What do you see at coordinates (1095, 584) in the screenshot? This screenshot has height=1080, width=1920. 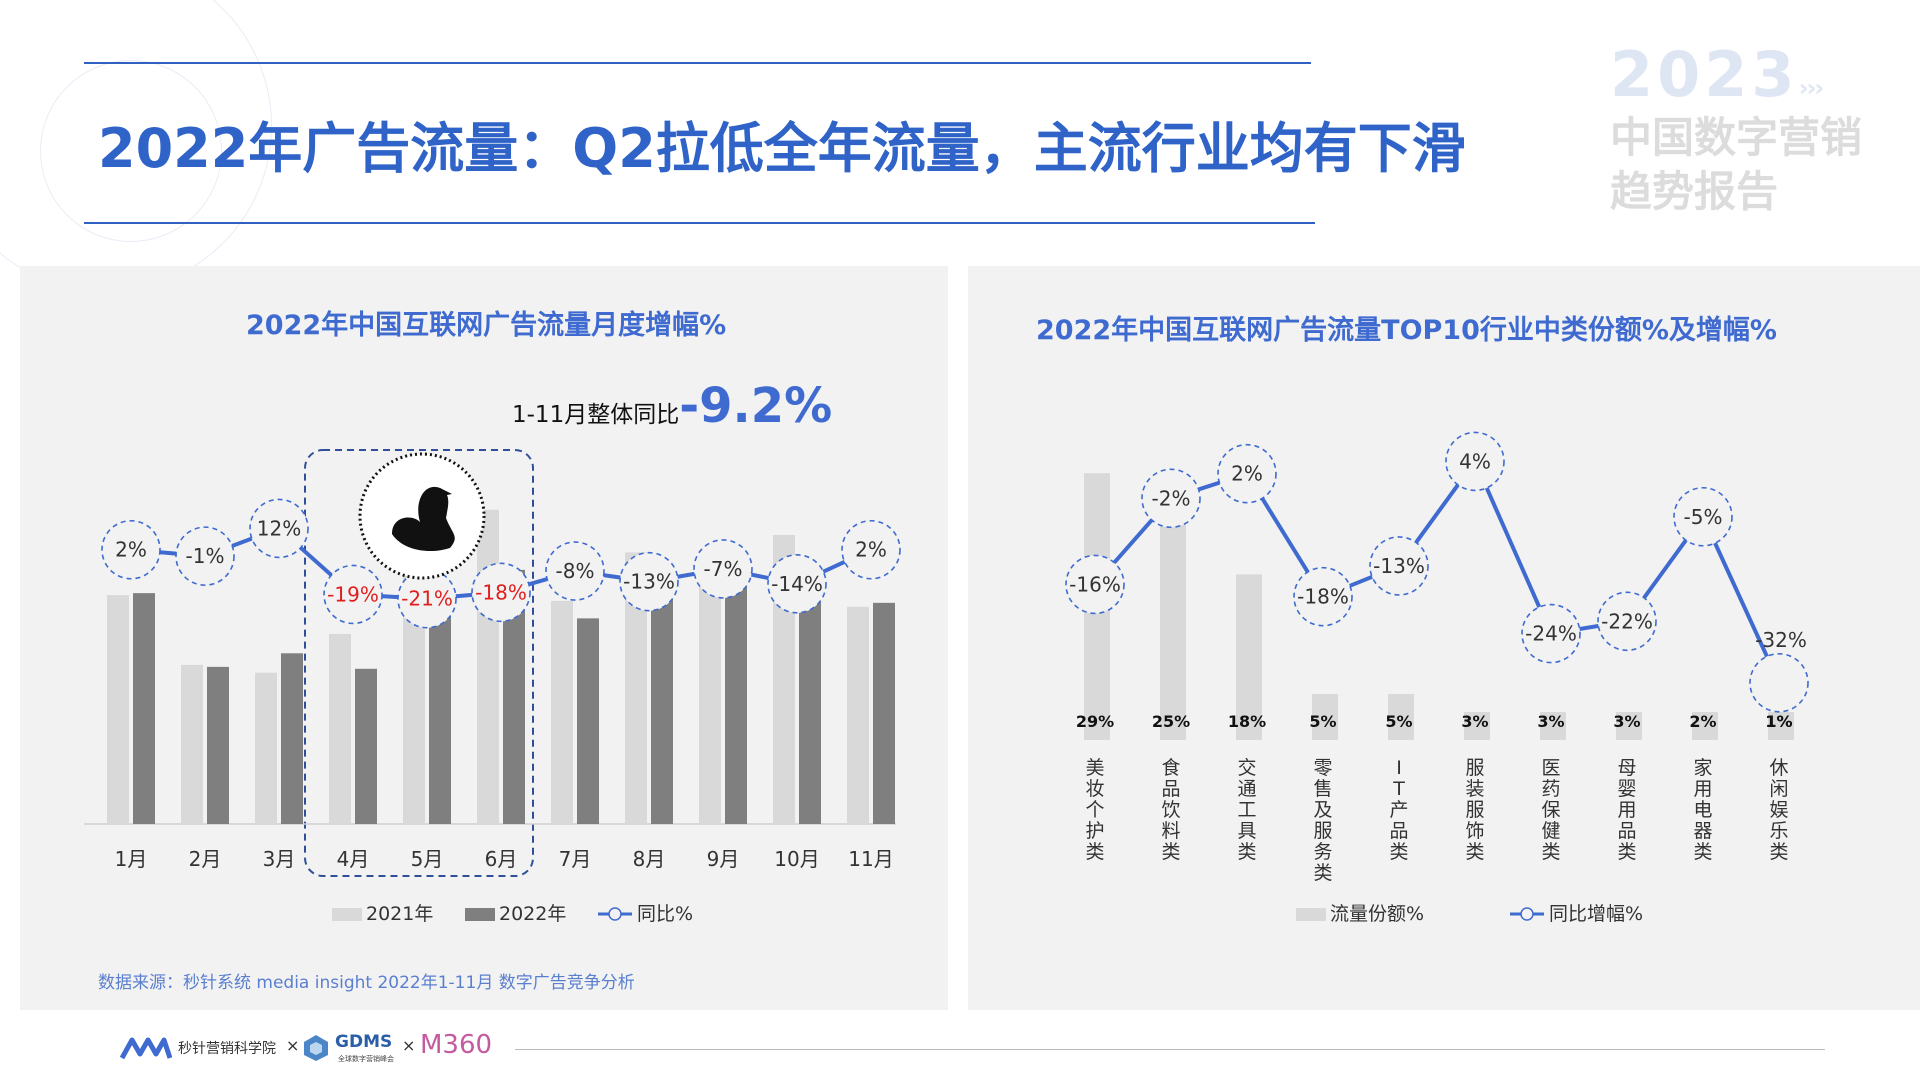 I see `yoy-data-label: -16%` at bounding box center [1095, 584].